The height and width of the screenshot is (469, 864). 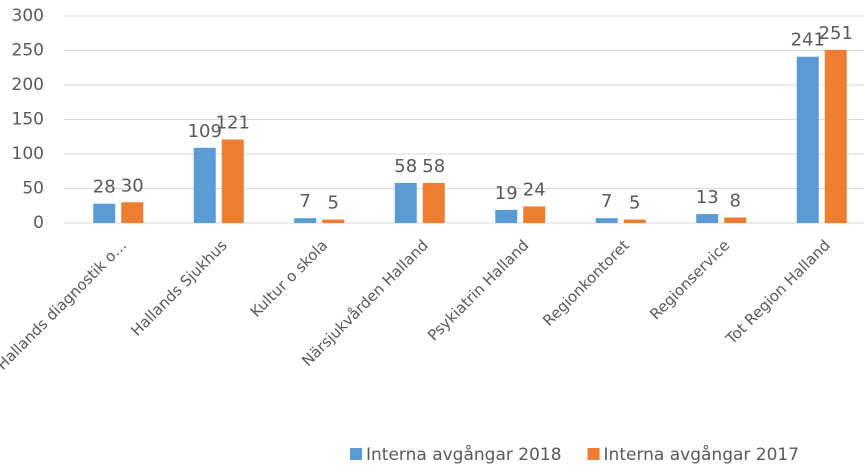 What do you see at coordinates (38, 223) in the screenshot?
I see `y-tick-label: 0` at bounding box center [38, 223].